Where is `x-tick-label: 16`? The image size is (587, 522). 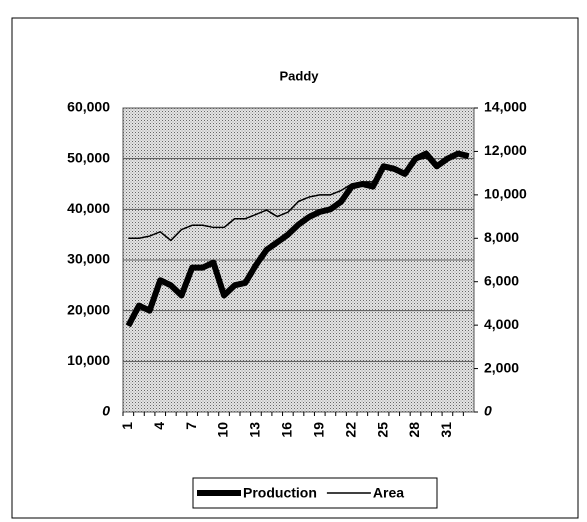
x-tick-label: 16 is located at coordinates (287, 430).